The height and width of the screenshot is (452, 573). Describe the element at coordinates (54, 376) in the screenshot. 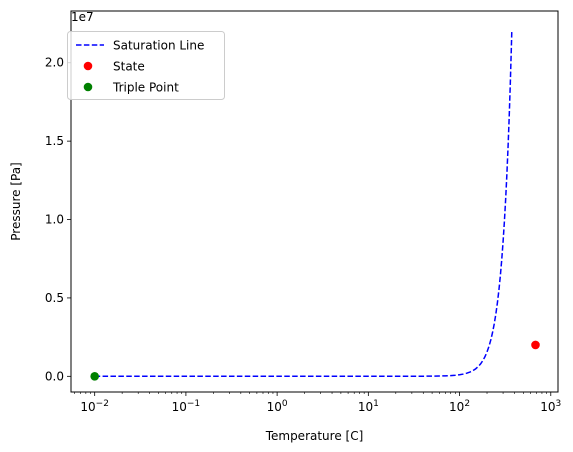

I see `y-tick-label: 0.0` at that location.